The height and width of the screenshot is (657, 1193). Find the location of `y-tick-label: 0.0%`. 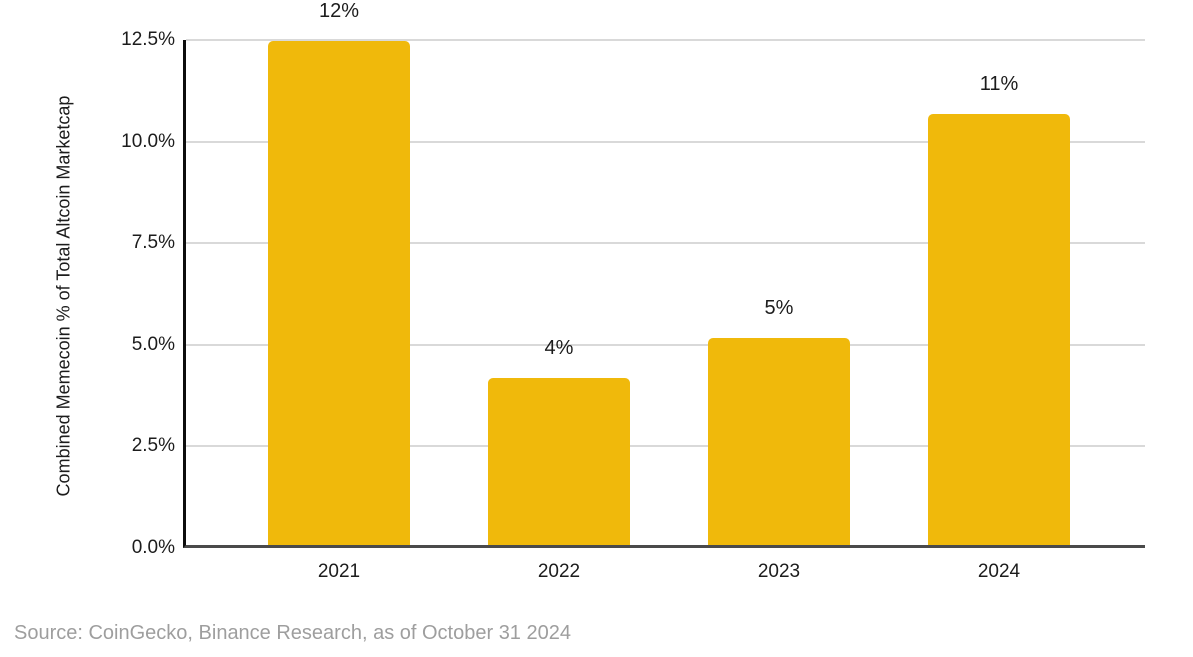

y-tick-label: 0.0% is located at coordinates (153, 547).